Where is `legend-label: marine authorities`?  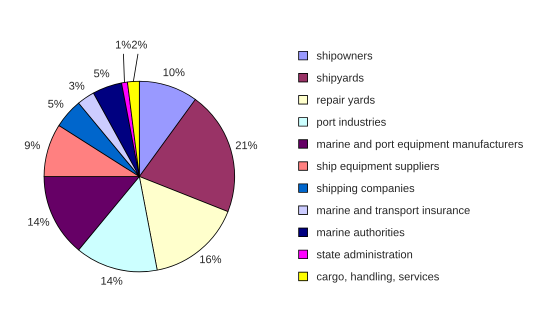 legend-label: marine authorities is located at coordinates (360, 232).